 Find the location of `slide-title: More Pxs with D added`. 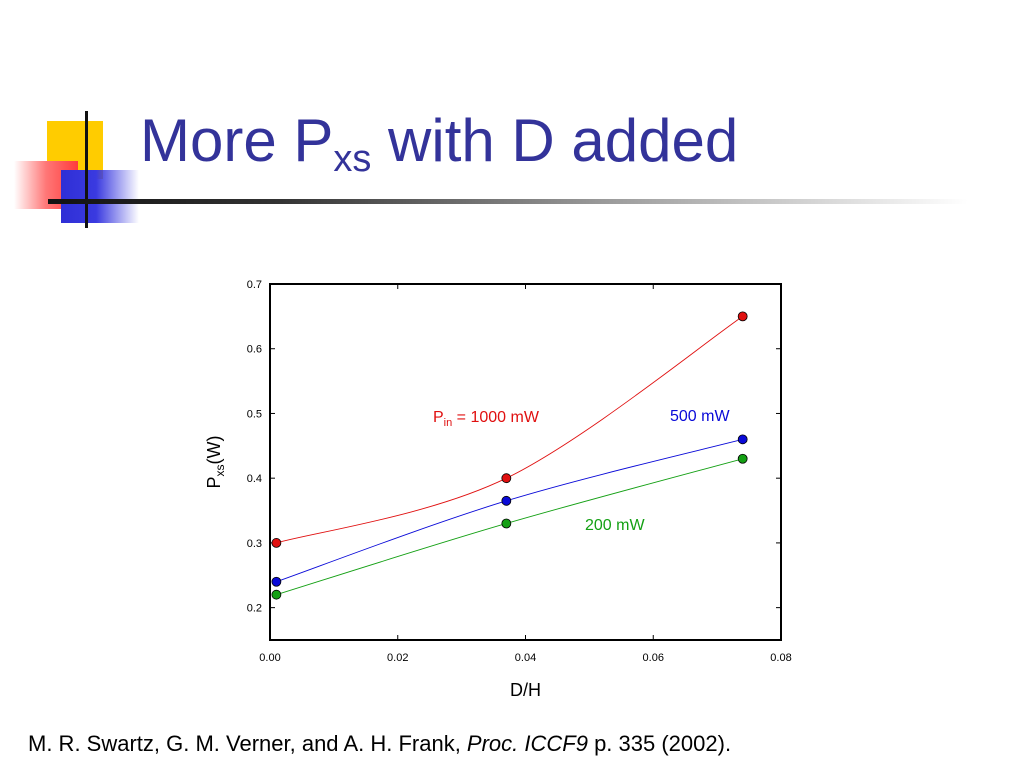

slide-title: More Pxs with D added is located at coordinates (439, 144).